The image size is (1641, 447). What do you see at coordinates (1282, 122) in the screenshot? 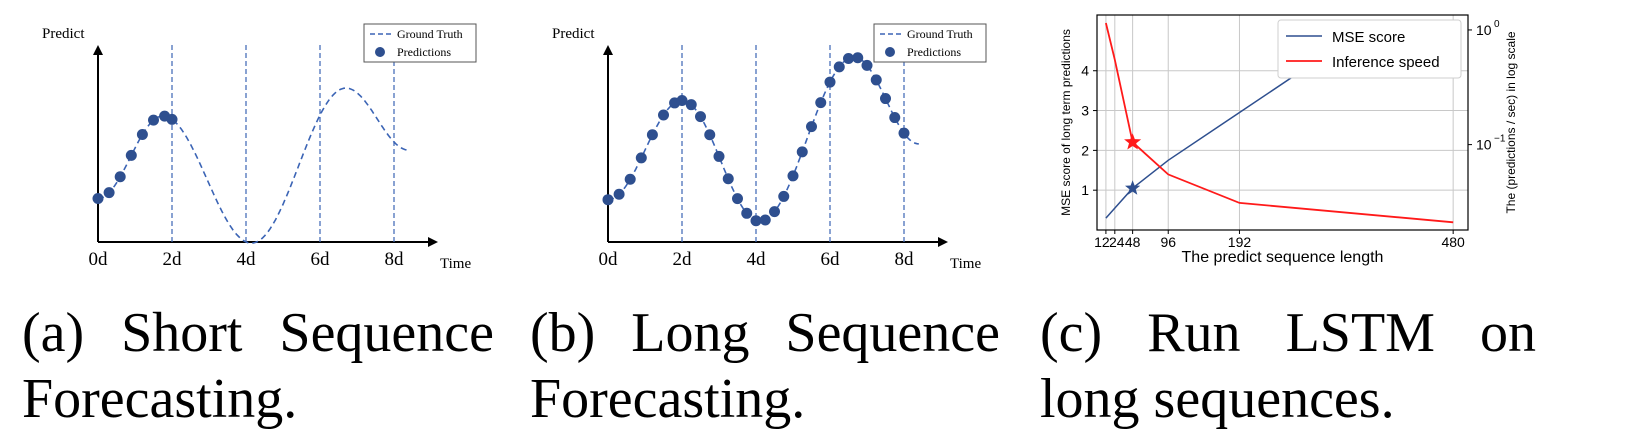
I see `plot-frame` at bounding box center [1282, 122].